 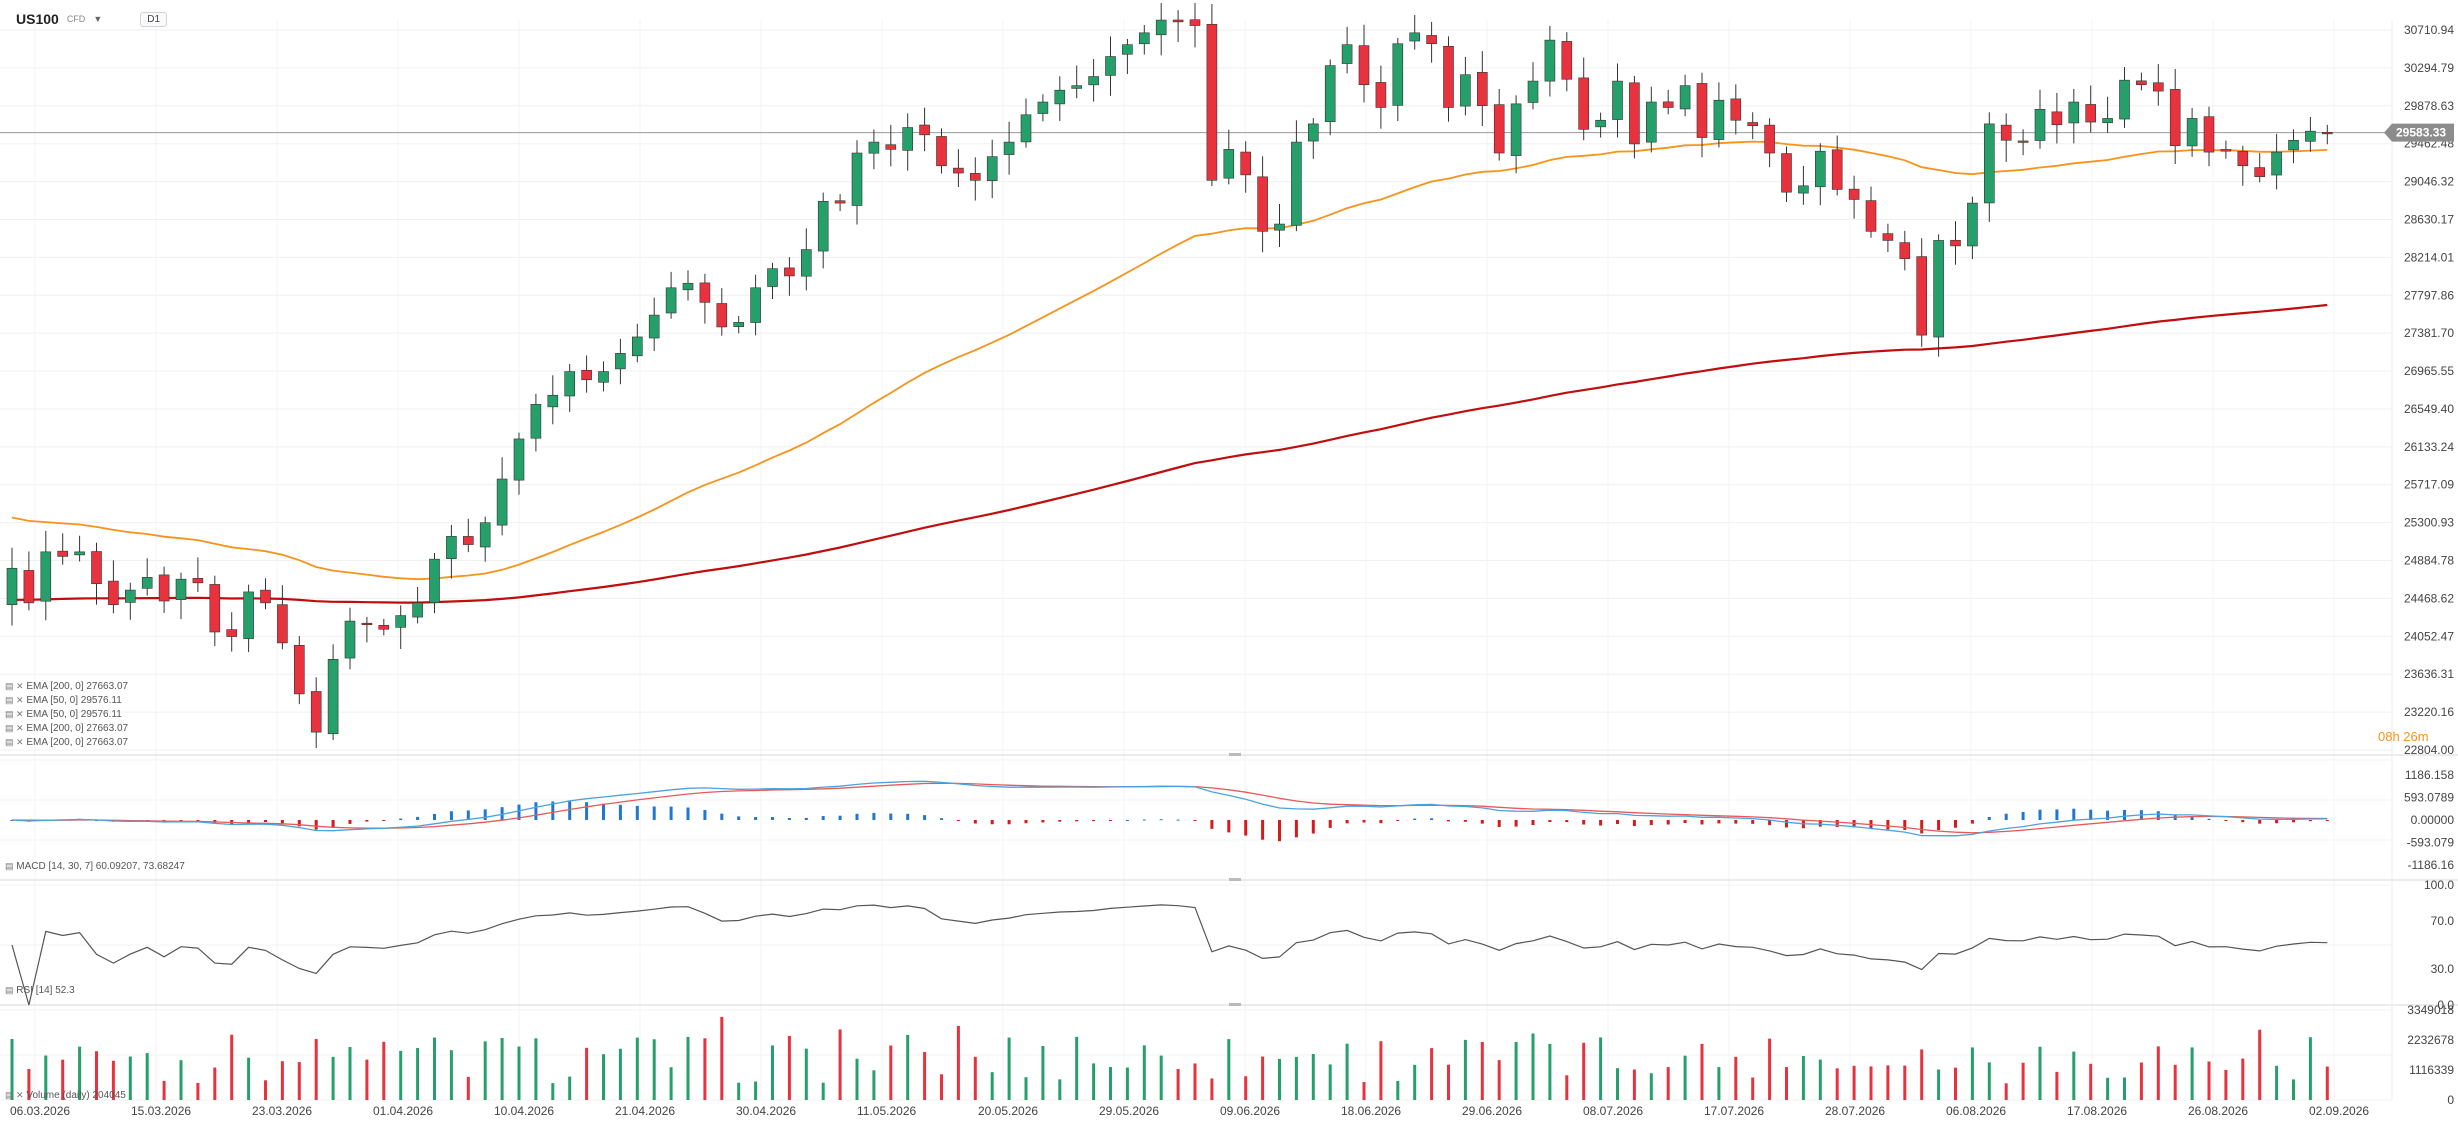 I want to click on chevron-down-icon: ▼, so click(x=98, y=19).